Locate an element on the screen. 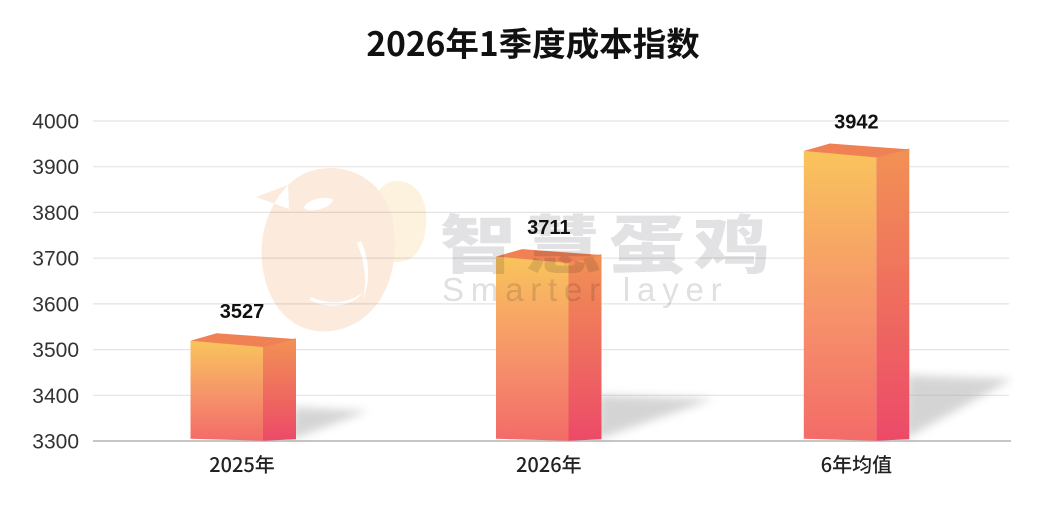  svg-text: 3700 is located at coordinates (55, 259).